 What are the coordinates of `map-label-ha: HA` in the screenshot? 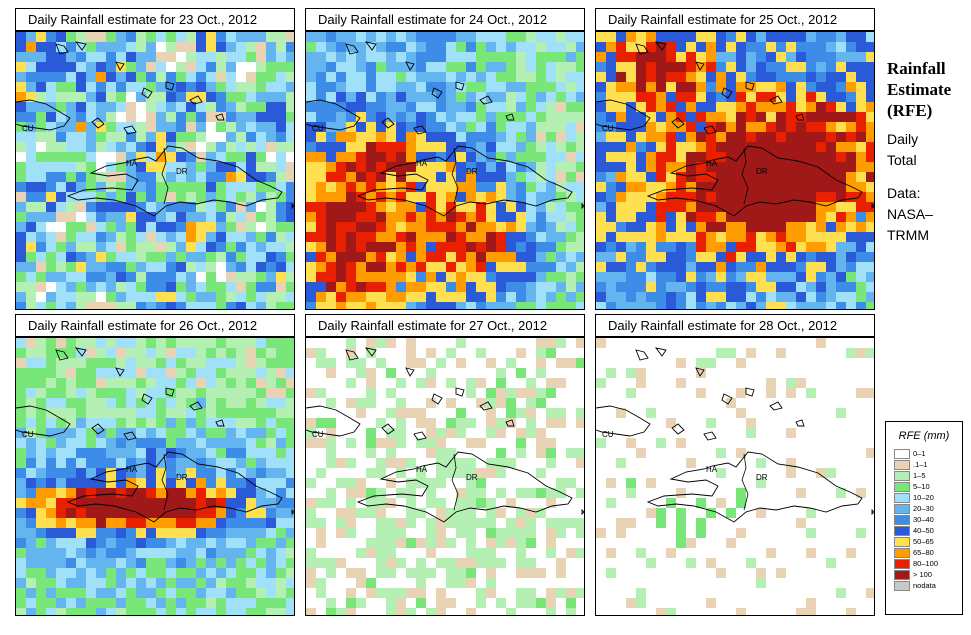 It's located at (422, 163).